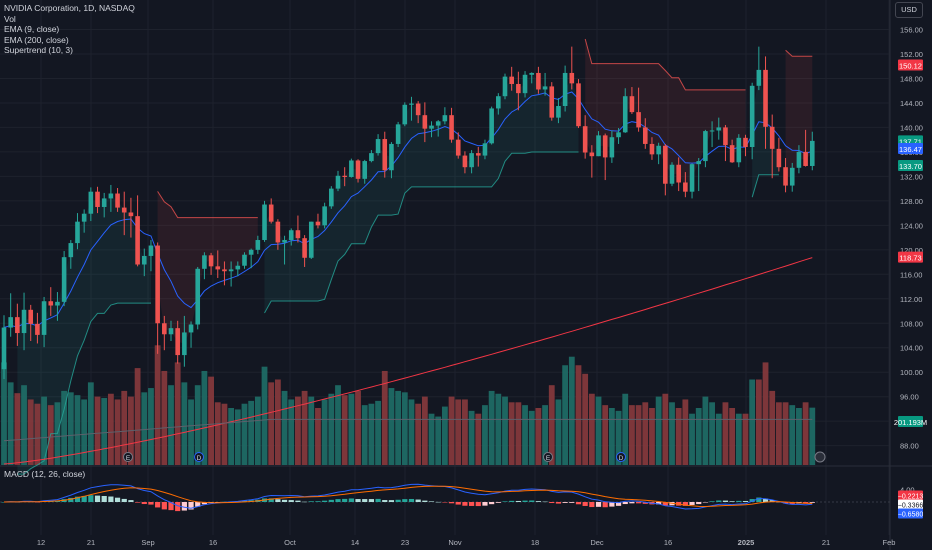 This screenshot has height=550, width=932. I want to click on currency-button: USD, so click(909, 10).